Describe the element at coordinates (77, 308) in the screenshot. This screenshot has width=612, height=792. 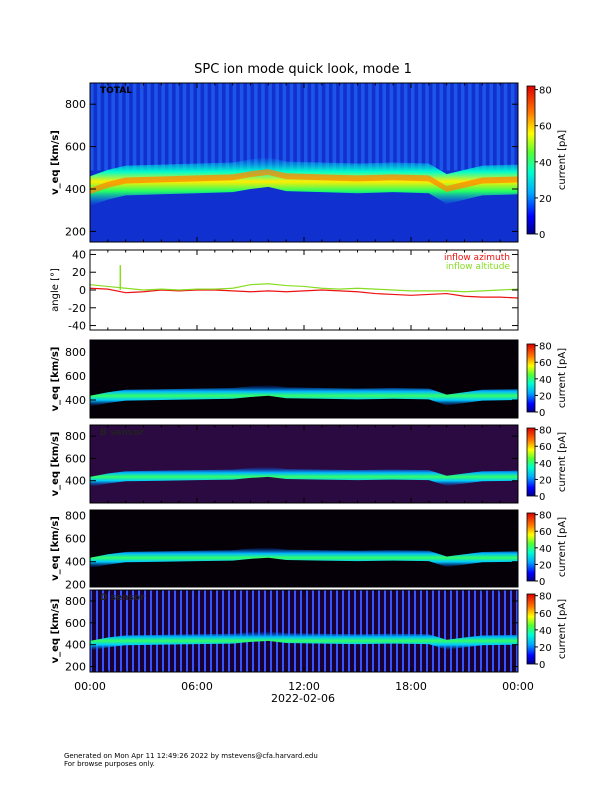
I see `y-tick-label: -20` at that location.